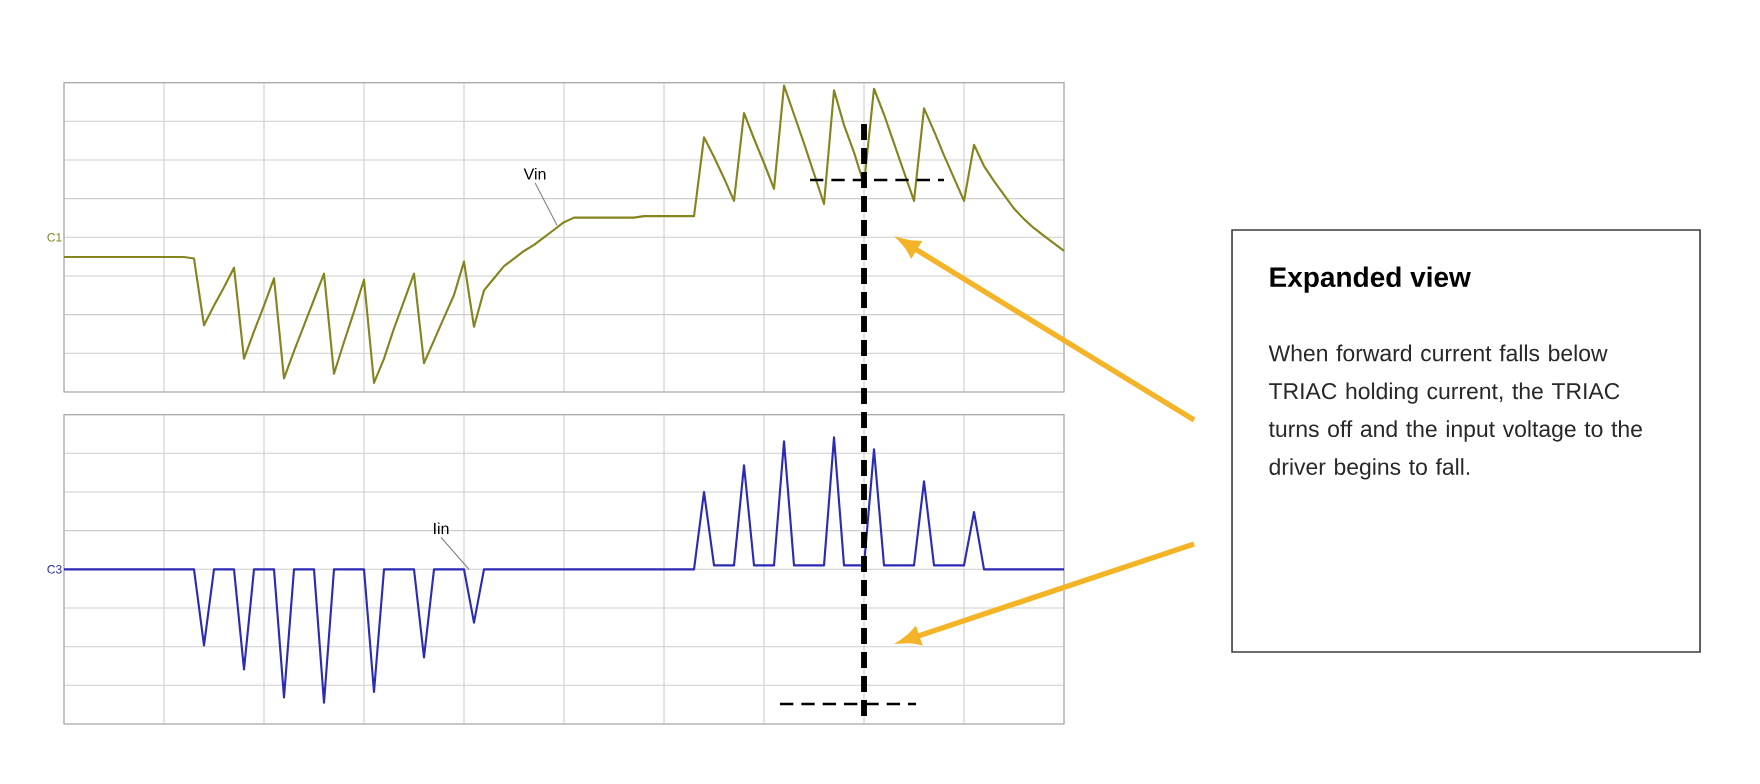 Image resolution: width=1760 pixels, height=784 pixels. I want to click on text: Vin, so click(534, 173).